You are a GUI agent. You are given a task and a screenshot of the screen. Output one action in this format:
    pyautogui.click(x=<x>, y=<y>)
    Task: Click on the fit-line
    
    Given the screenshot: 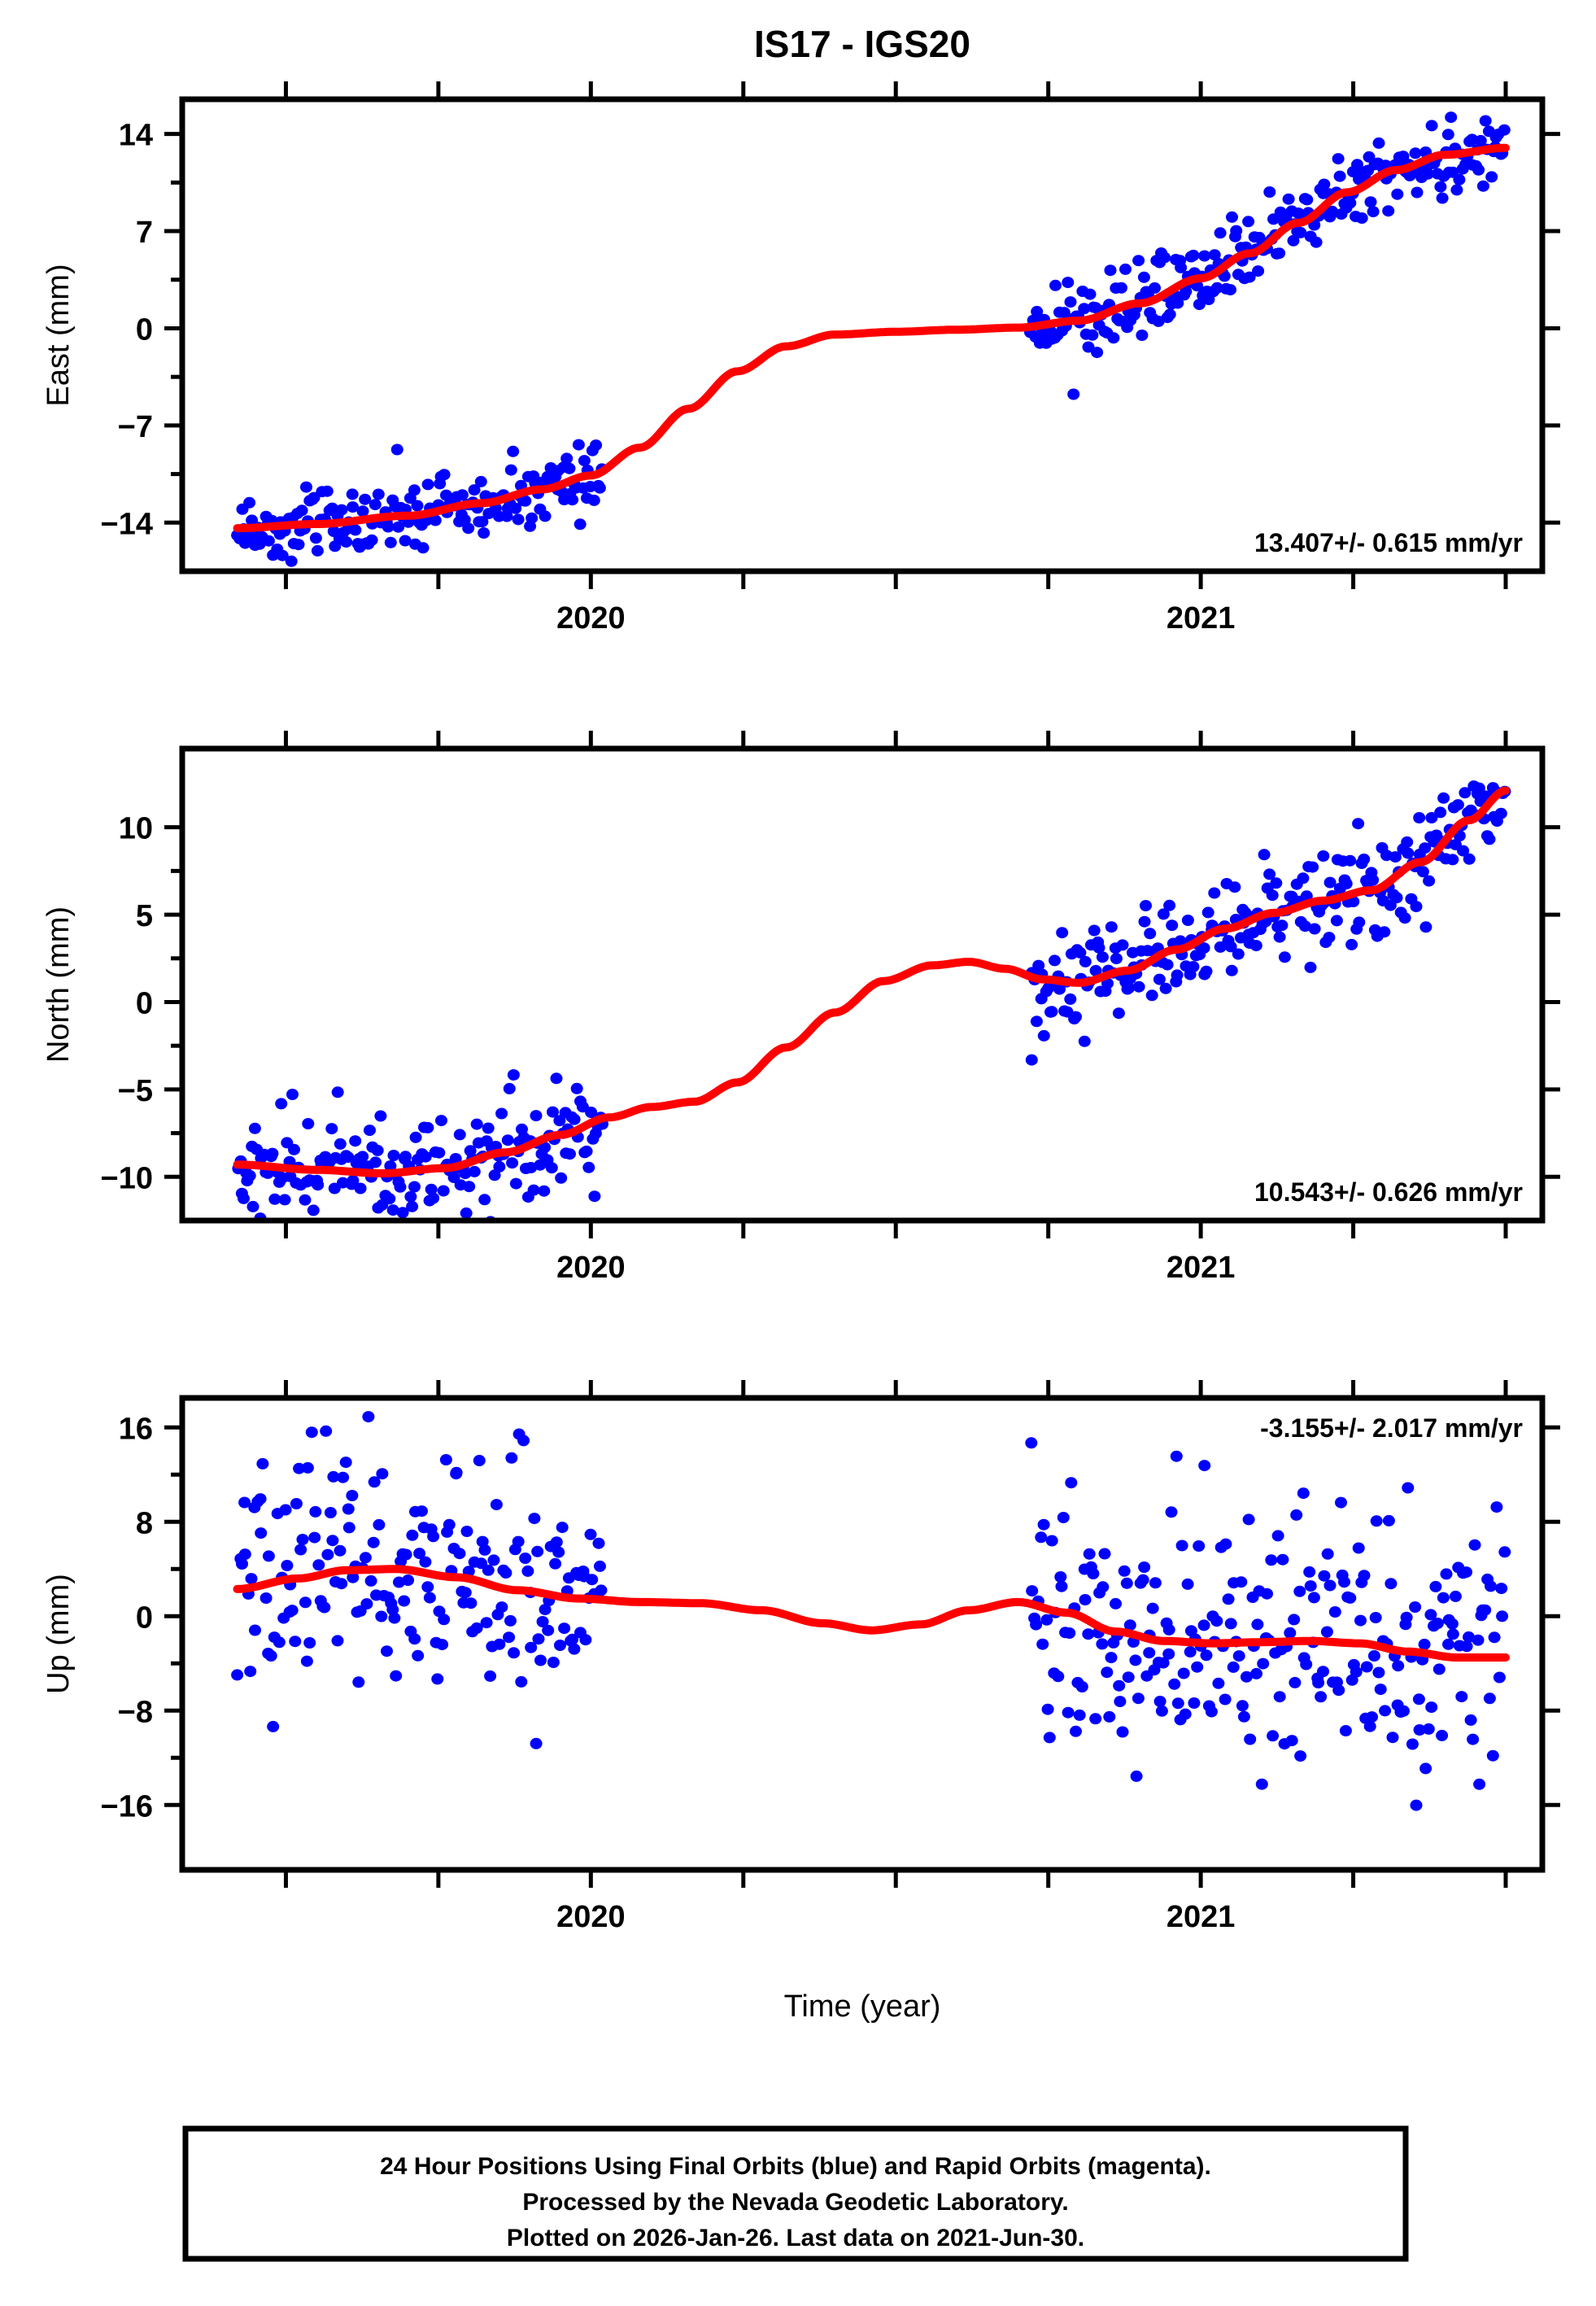 What is the action you would take?
    pyautogui.click(x=871, y=338)
    